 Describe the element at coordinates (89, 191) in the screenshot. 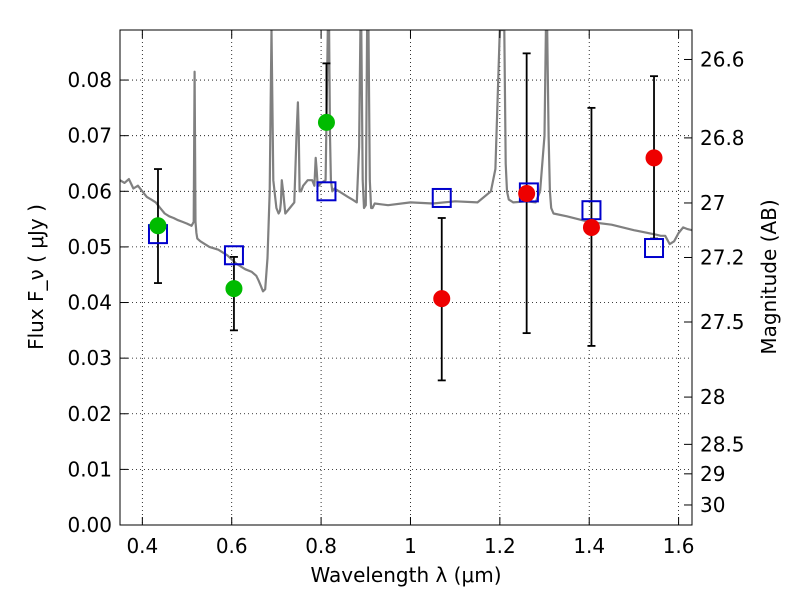

I see `y-tick-label: 0.06` at that location.